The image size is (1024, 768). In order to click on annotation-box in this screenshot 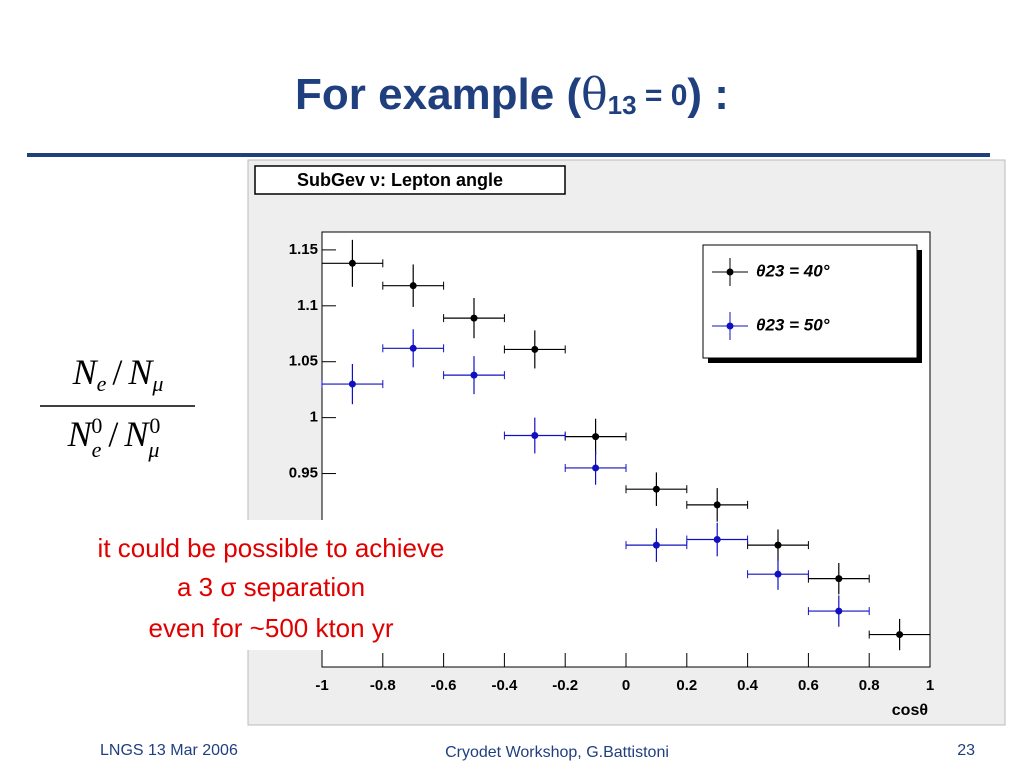, I will do `click(271, 585)`.